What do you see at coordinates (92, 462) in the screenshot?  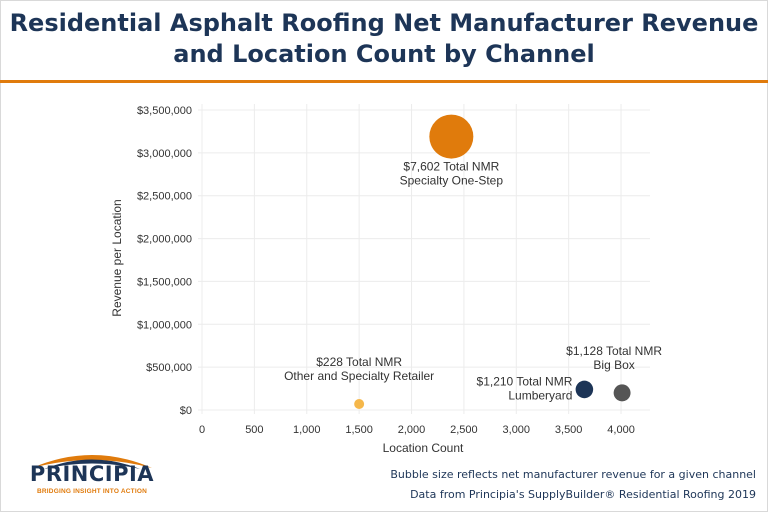 I see `logo-arc-icon` at bounding box center [92, 462].